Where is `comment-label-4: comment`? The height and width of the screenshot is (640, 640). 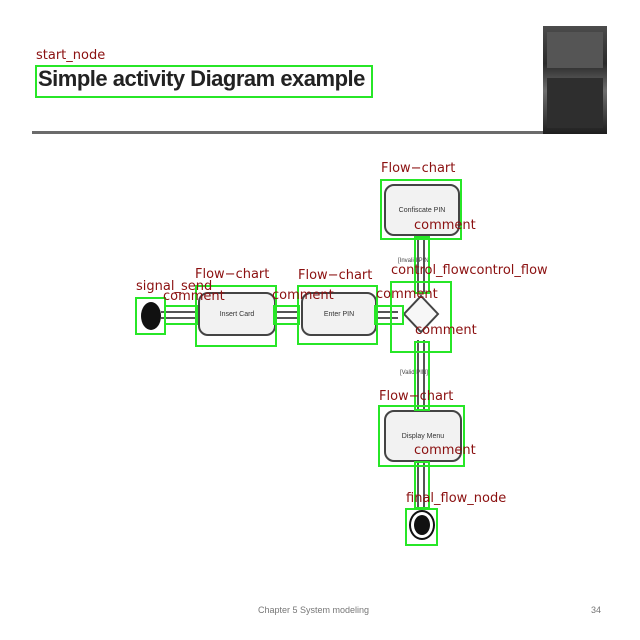 comment-label-4: comment is located at coordinates (407, 294).